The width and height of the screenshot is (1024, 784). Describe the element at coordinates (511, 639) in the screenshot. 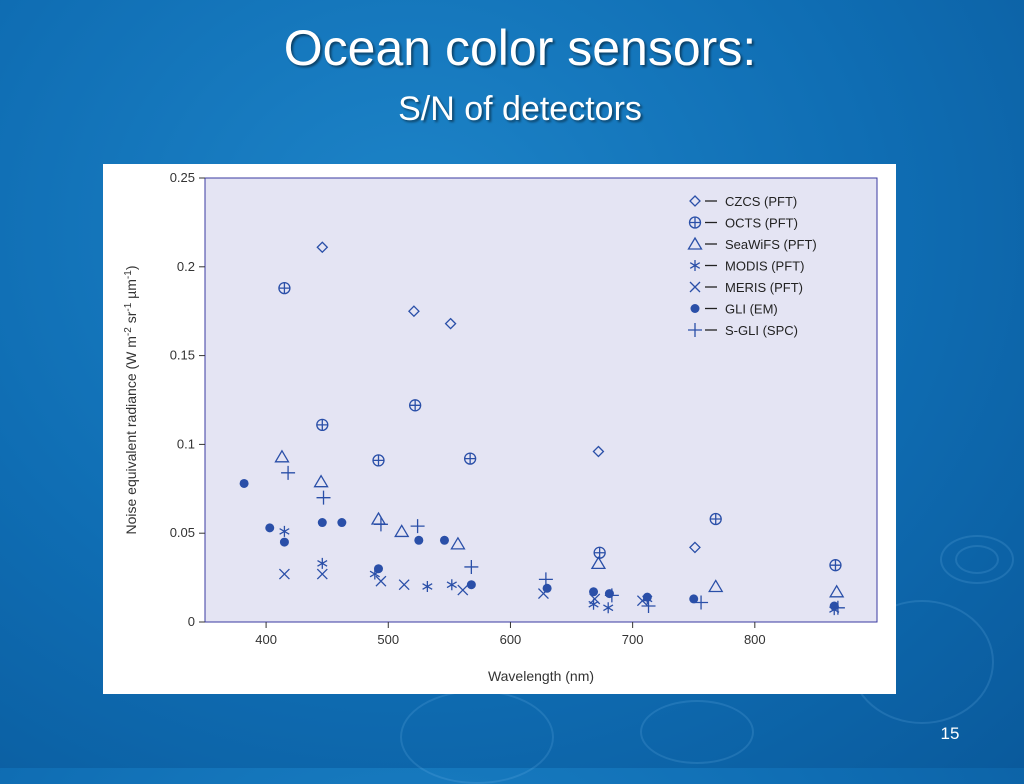

I see `x-tick-label: 600` at that location.